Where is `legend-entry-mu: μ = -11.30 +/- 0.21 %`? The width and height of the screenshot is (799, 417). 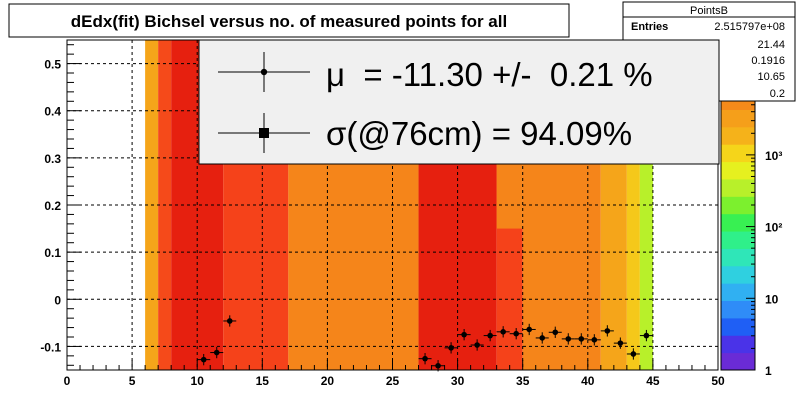
legend-entry-mu: μ = -11.30 +/- 0.21 % is located at coordinates (435, 72).